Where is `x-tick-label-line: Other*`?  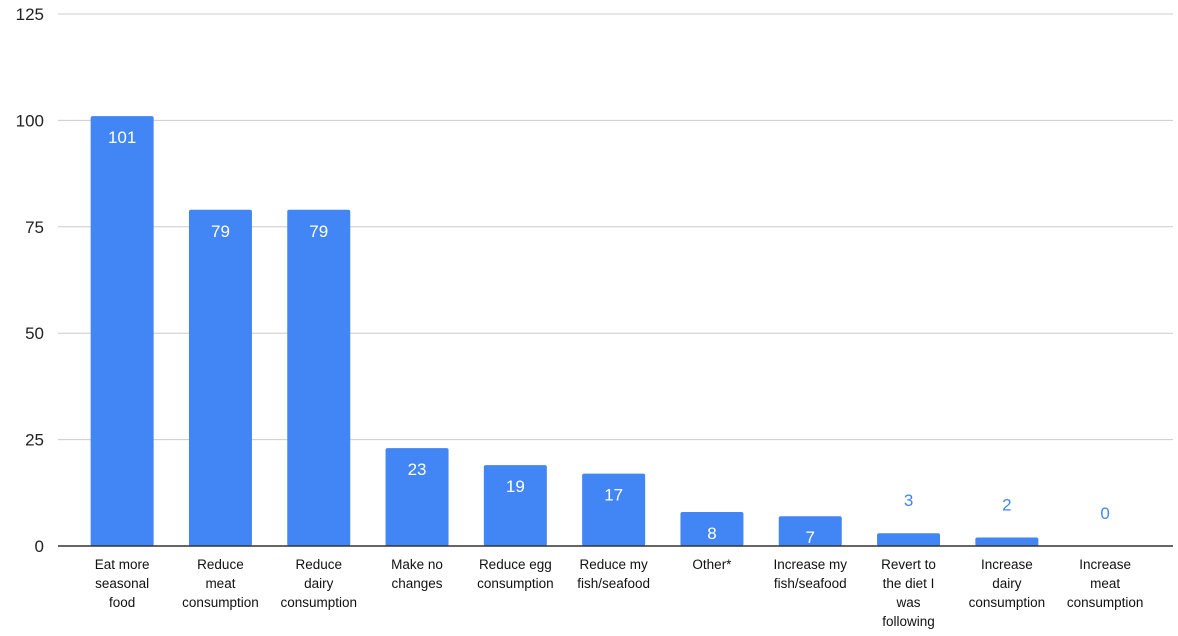
x-tick-label-line: Other* is located at coordinates (712, 564).